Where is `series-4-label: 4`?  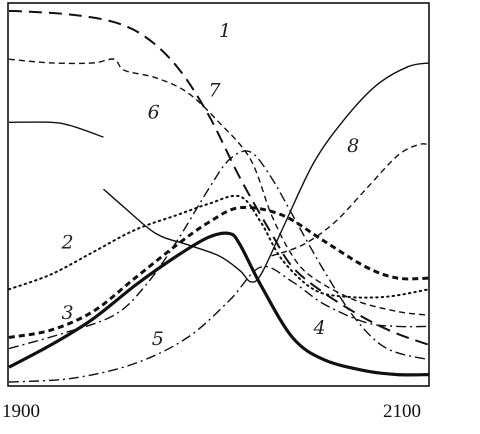 series-4-label: 4 is located at coordinates (319, 328).